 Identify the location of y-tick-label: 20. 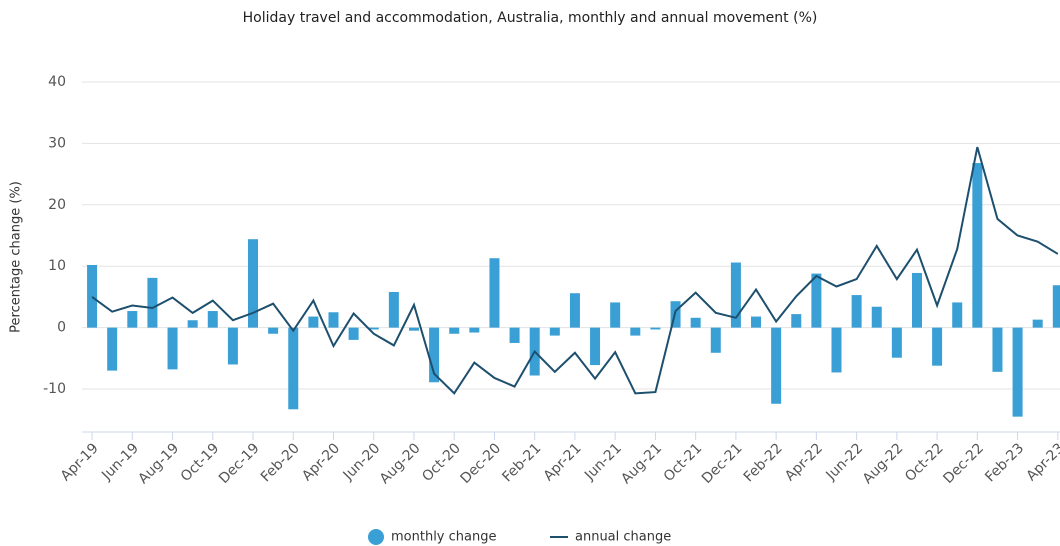
(57, 205).